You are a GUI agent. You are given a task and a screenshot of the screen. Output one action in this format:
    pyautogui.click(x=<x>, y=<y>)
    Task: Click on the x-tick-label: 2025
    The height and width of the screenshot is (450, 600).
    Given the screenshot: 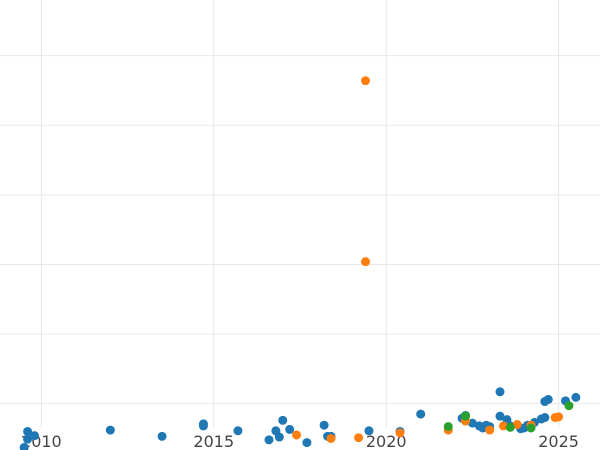 What is the action you would take?
    pyautogui.click(x=558, y=441)
    